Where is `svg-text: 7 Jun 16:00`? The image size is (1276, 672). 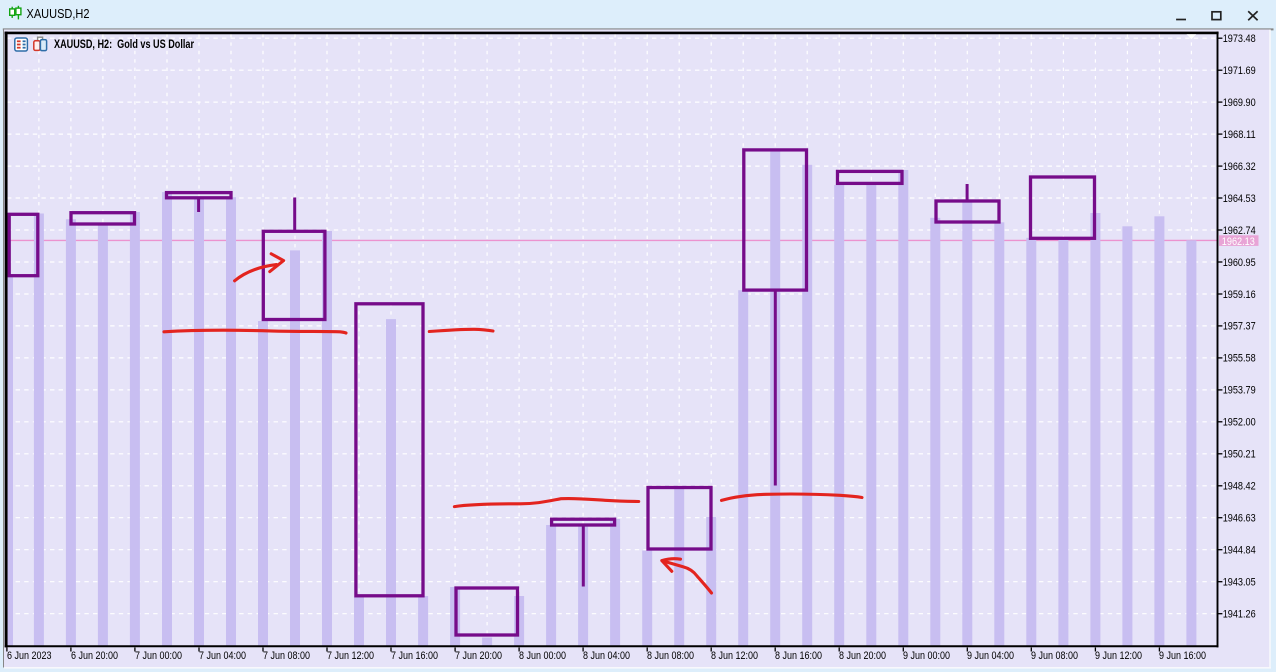 svg-text: 7 Jun 16:00 is located at coordinates (414, 656).